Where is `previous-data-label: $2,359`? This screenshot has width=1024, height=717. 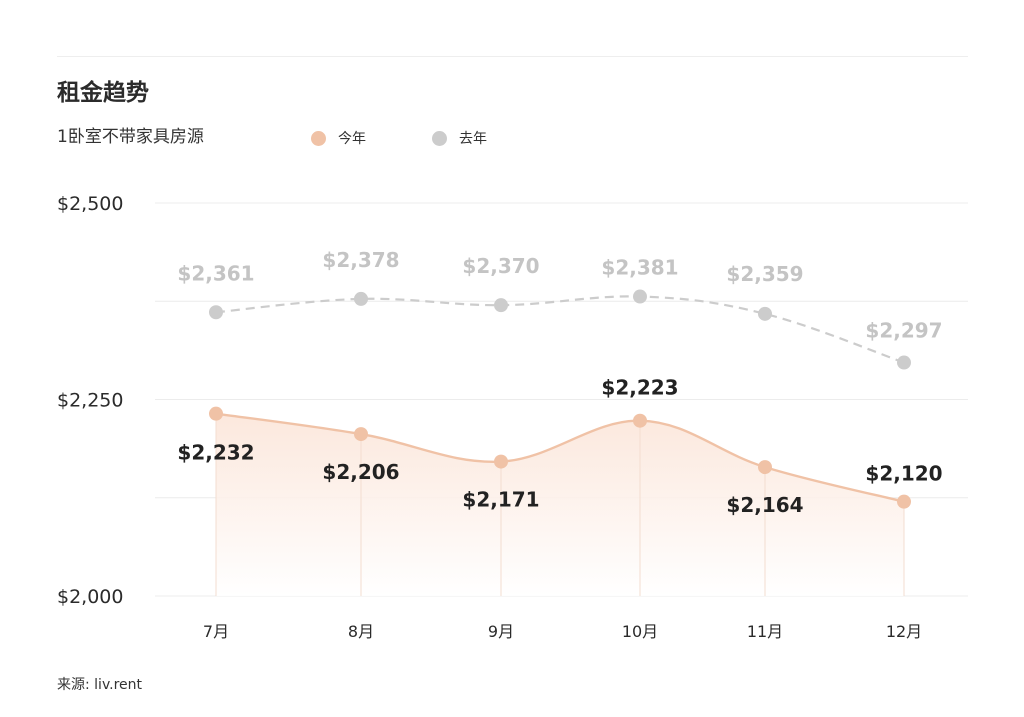
previous-data-label: $2,359 is located at coordinates (764, 274).